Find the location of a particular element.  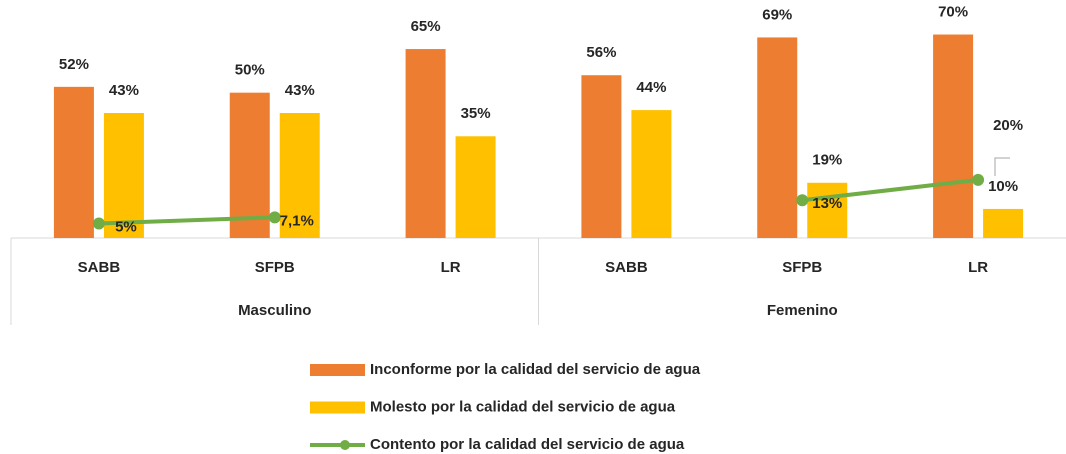

data-label: 52% is located at coordinates (74, 64).